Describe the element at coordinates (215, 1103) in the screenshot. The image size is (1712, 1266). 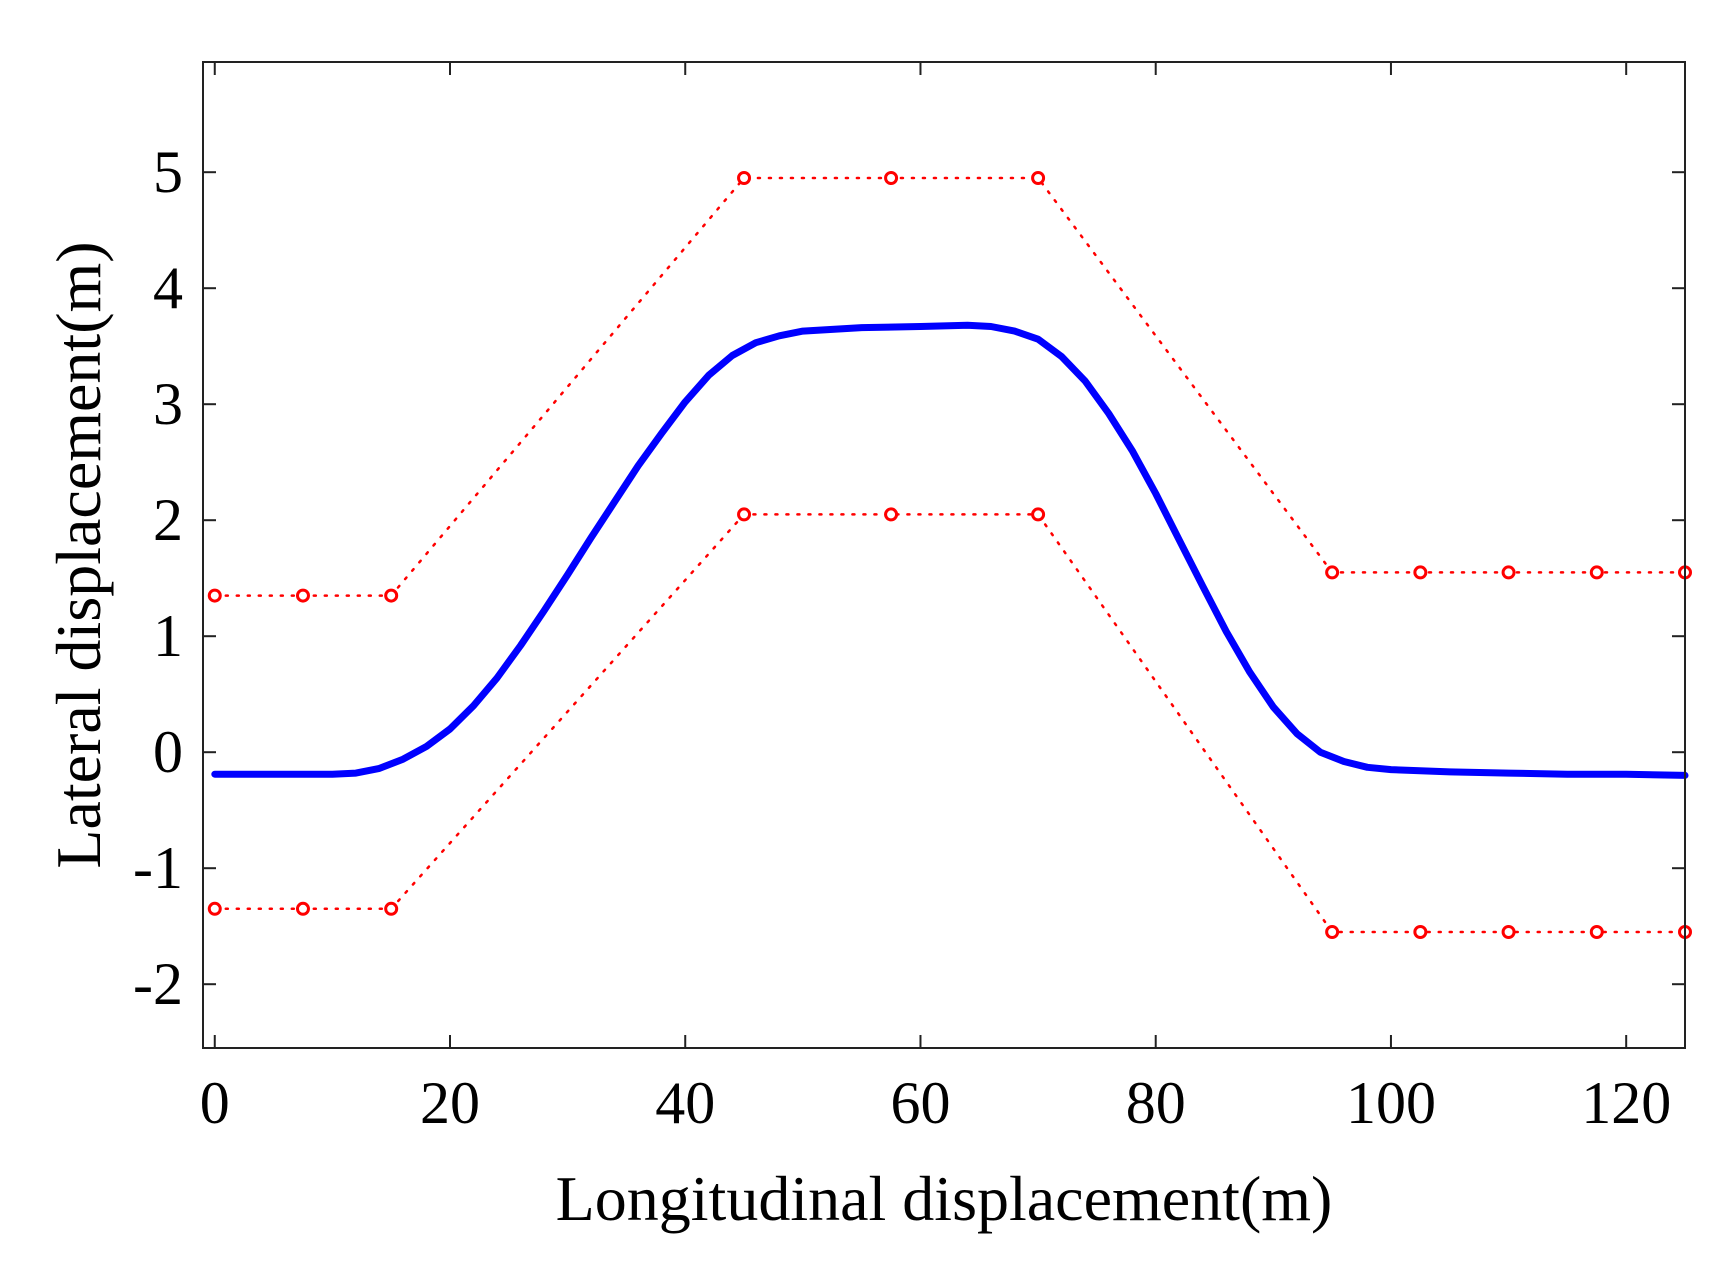
I see `x-tick-label: 0` at that location.